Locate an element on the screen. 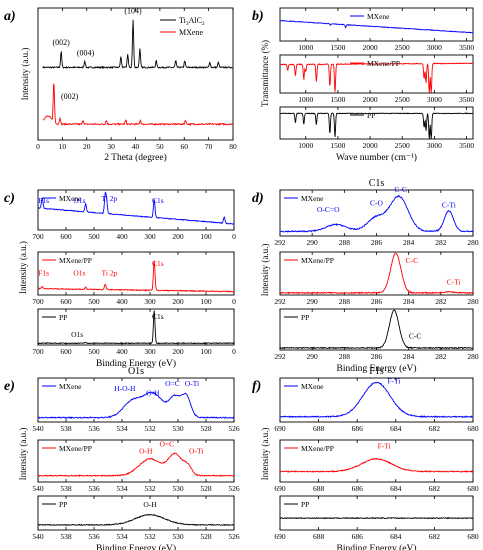 The width and height of the screenshot is (483, 550). panel-label-c: c) is located at coordinates (9, 198).